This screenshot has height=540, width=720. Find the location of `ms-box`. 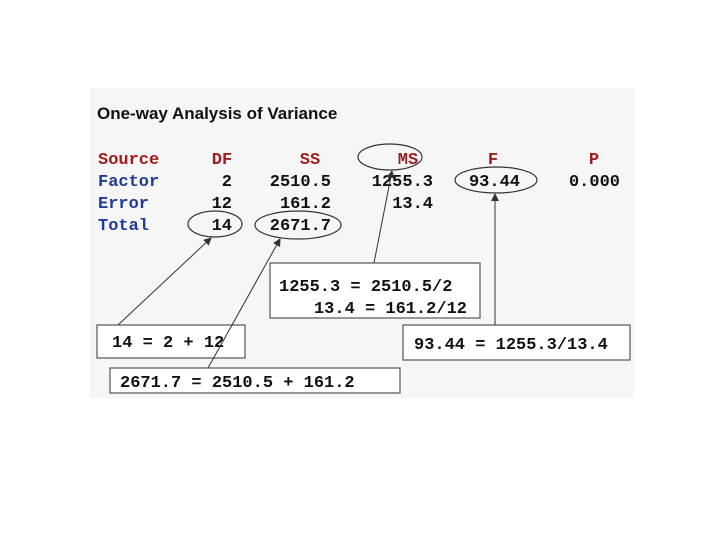

ms-box is located at coordinates (375, 290).